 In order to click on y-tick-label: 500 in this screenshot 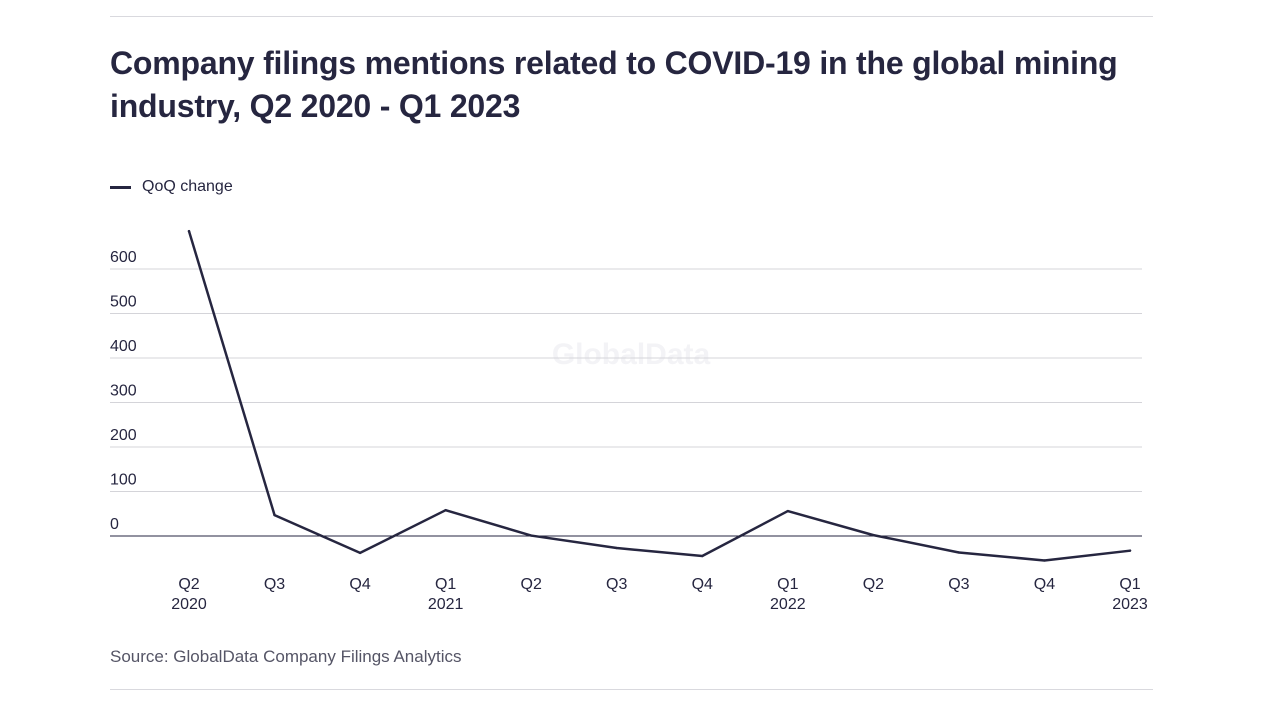, I will do `click(123, 302)`.